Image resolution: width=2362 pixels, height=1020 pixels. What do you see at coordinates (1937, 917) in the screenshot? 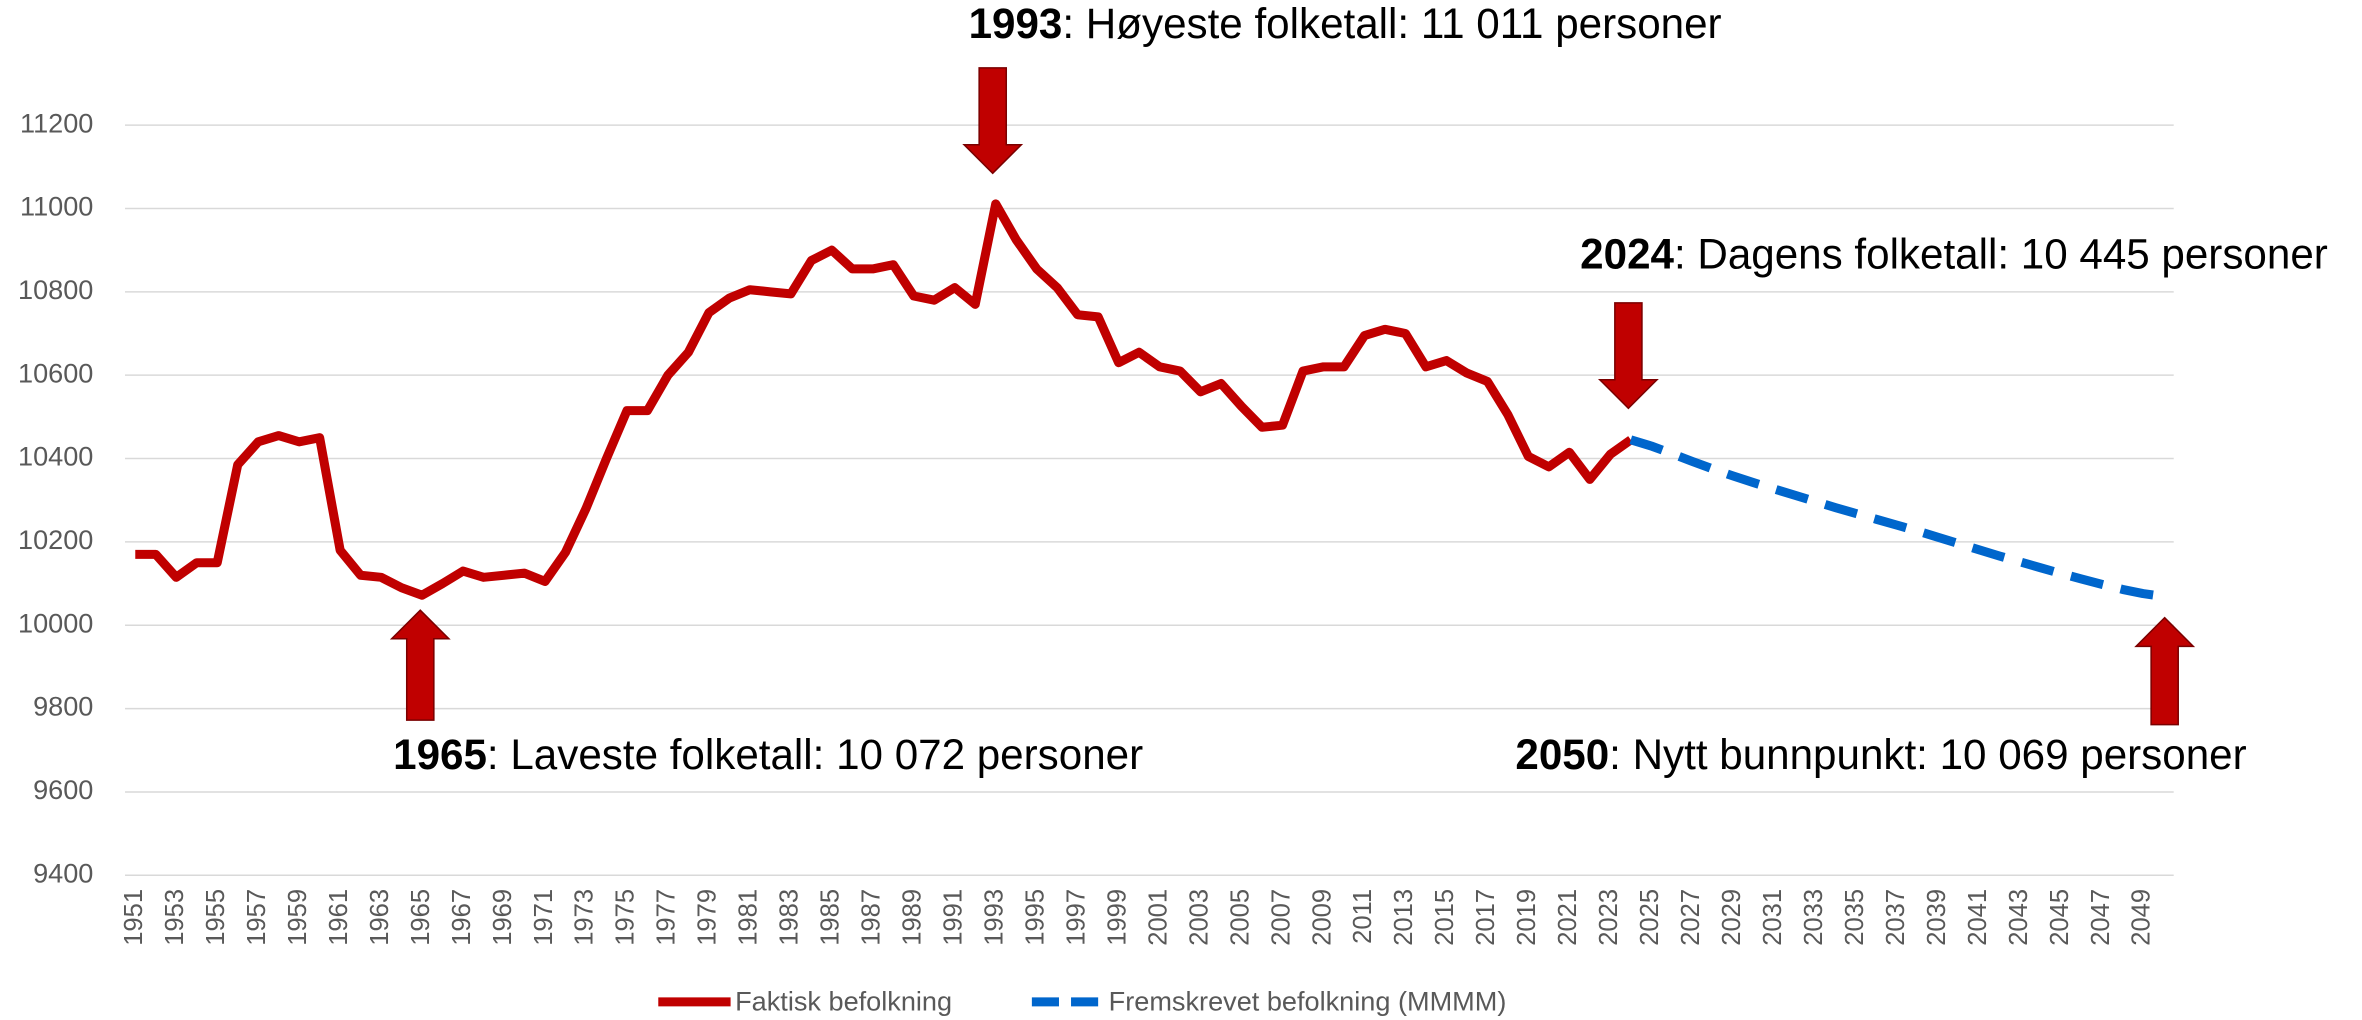
I see `x-tick-label: 2039` at bounding box center [1937, 917].